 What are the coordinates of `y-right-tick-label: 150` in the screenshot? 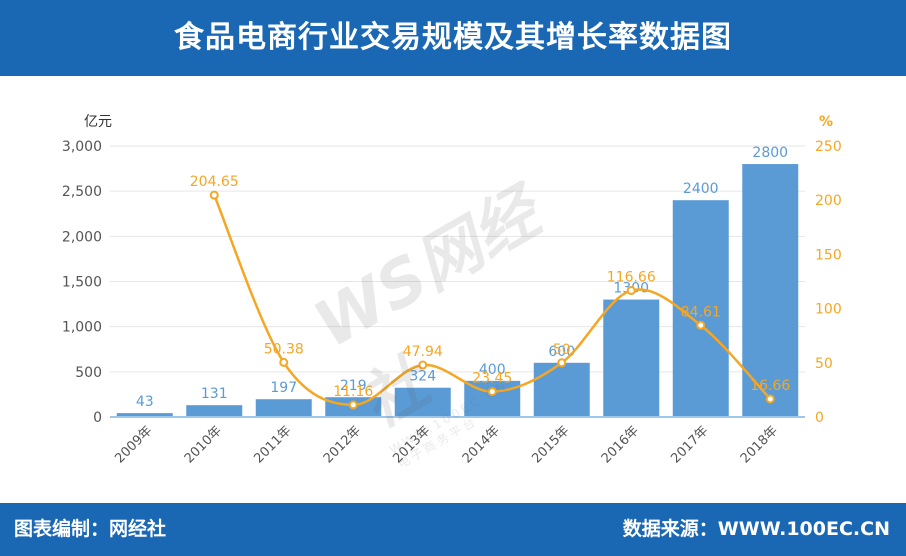 It's located at (828, 255).